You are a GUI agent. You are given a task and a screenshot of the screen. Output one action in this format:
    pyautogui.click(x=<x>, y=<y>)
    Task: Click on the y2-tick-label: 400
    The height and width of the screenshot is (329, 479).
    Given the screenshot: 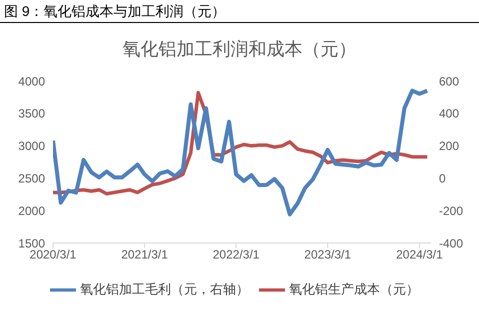 What is the action you would take?
    pyautogui.click(x=449, y=113)
    